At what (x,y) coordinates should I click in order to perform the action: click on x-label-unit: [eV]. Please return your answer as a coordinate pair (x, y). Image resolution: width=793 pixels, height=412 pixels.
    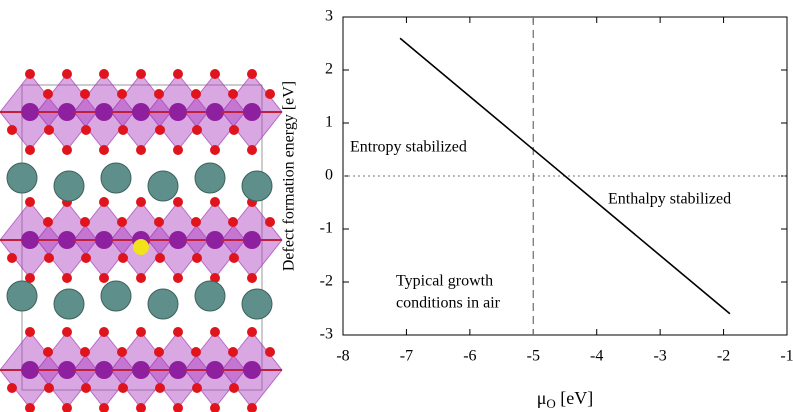
    Looking at the image, I should click on (574, 398).